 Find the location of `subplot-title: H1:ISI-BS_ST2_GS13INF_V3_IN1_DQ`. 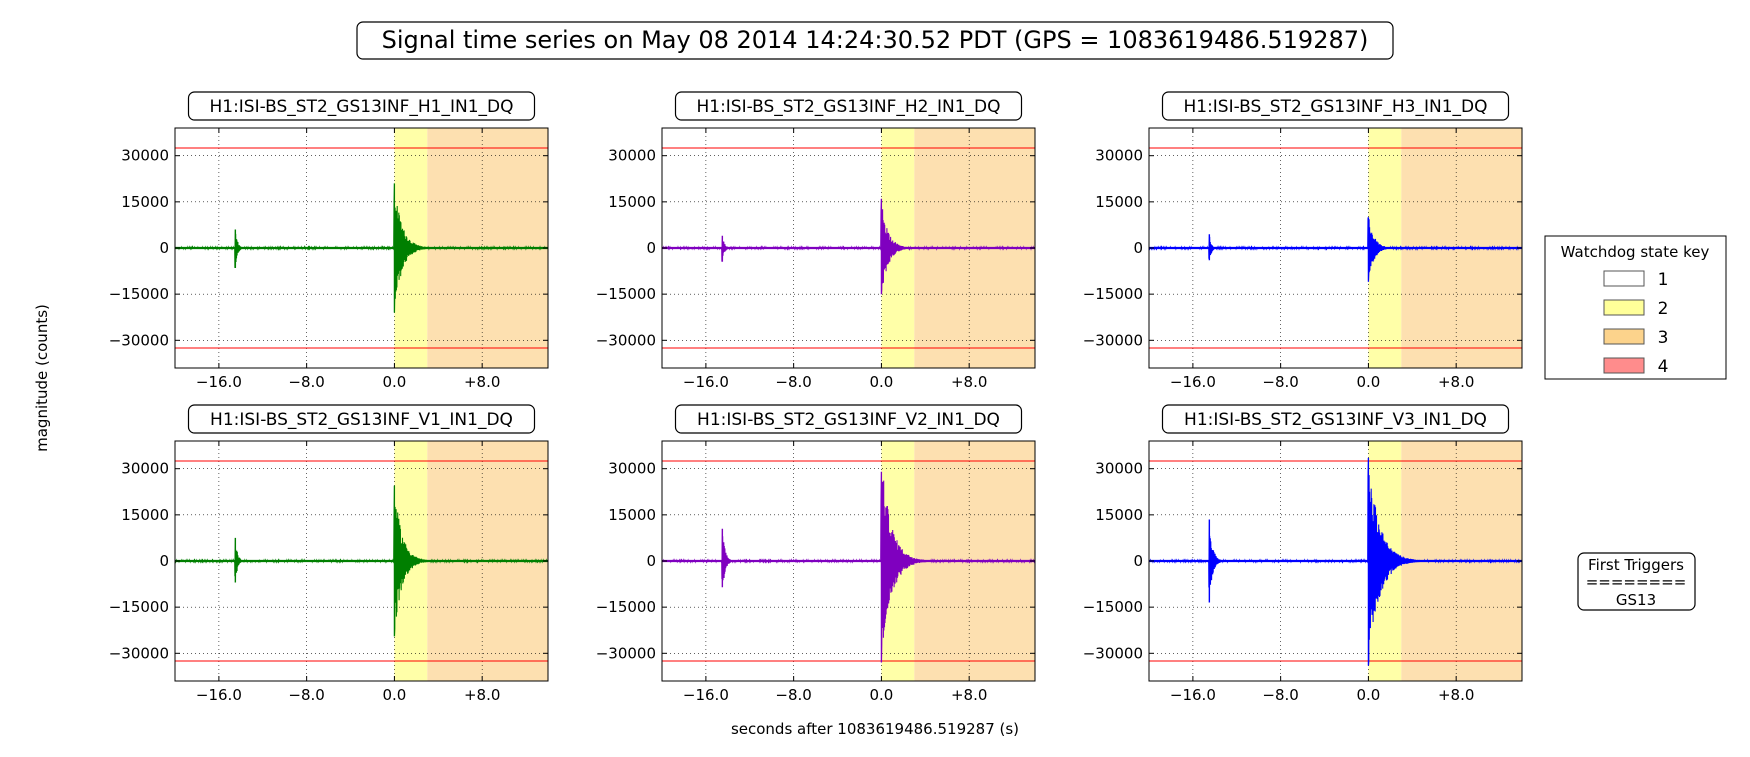

subplot-title: H1:ISI-BS_ST2_GS13INF_V3_IN1_DQ is located at coordinates (1335, 420).